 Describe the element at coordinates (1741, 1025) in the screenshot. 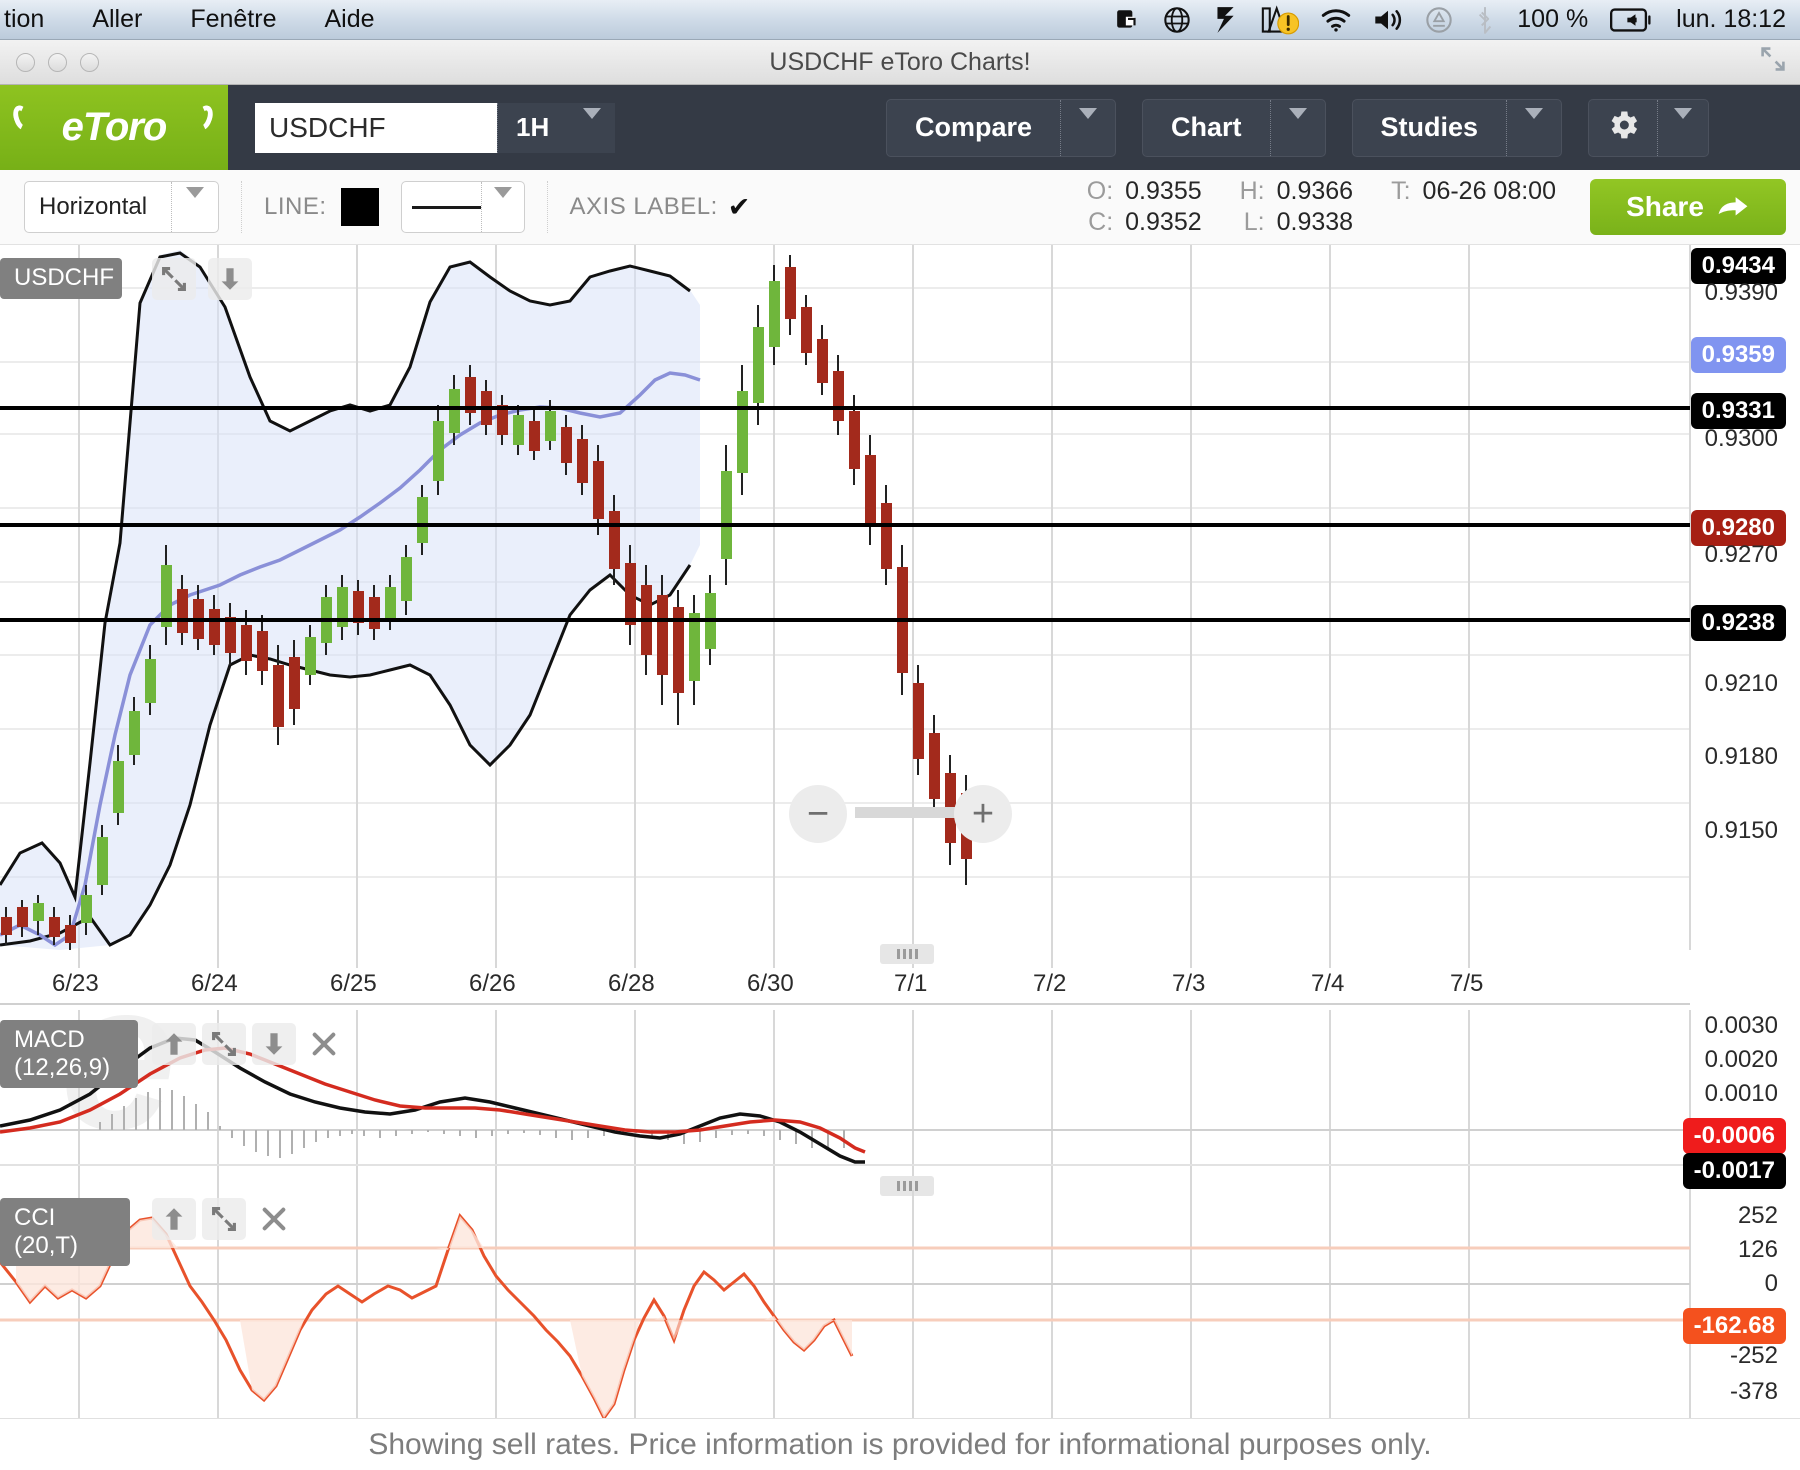

I see `macd-tick-0.0030: 0.0030` at that location.